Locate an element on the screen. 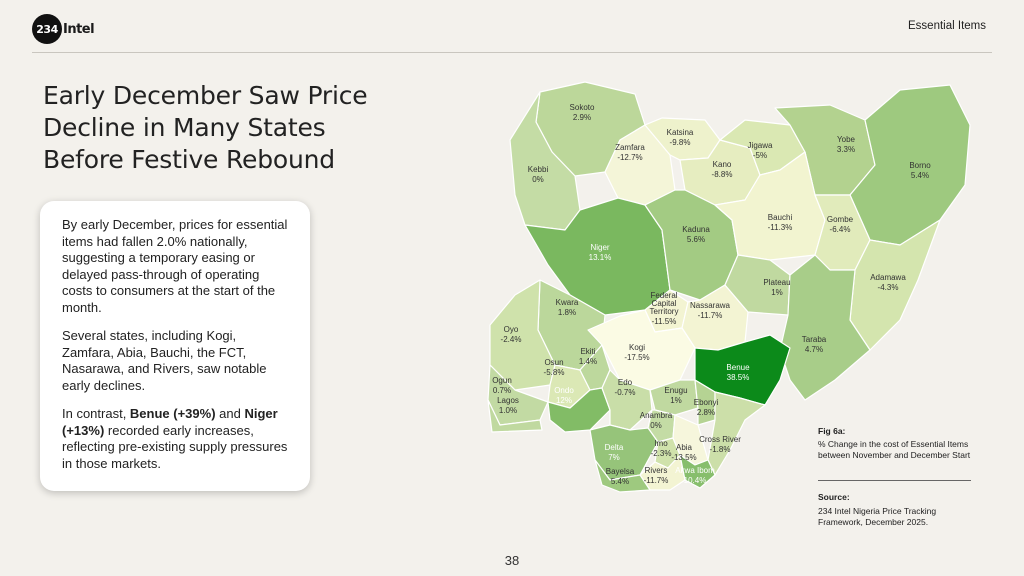 This screenshot has height=576, width=1024. state-value-oyo: -2.4% is located at coordinates (511, 339).